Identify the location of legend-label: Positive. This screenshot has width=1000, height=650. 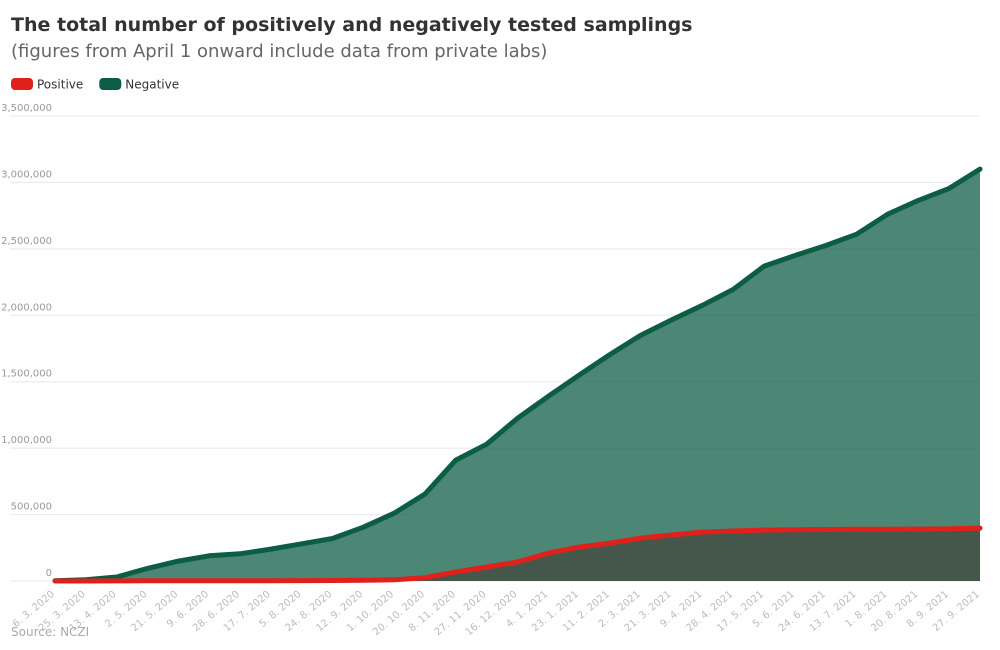
(60, 85).